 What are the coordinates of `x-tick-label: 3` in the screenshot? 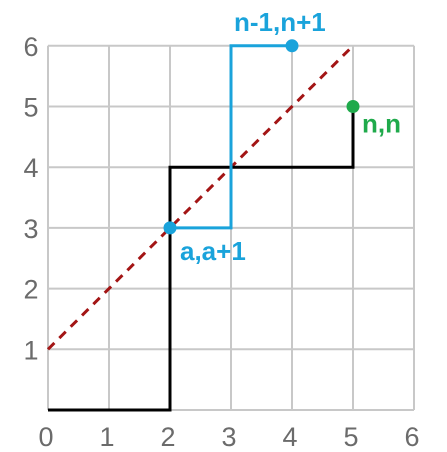 It's located at (228, 437).